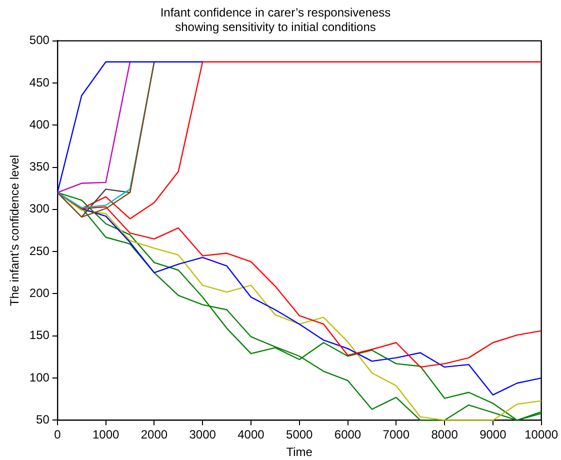 This screenshot has width=561, height=460. I want to click on x-tick-label: 7000, so click(396, 435).